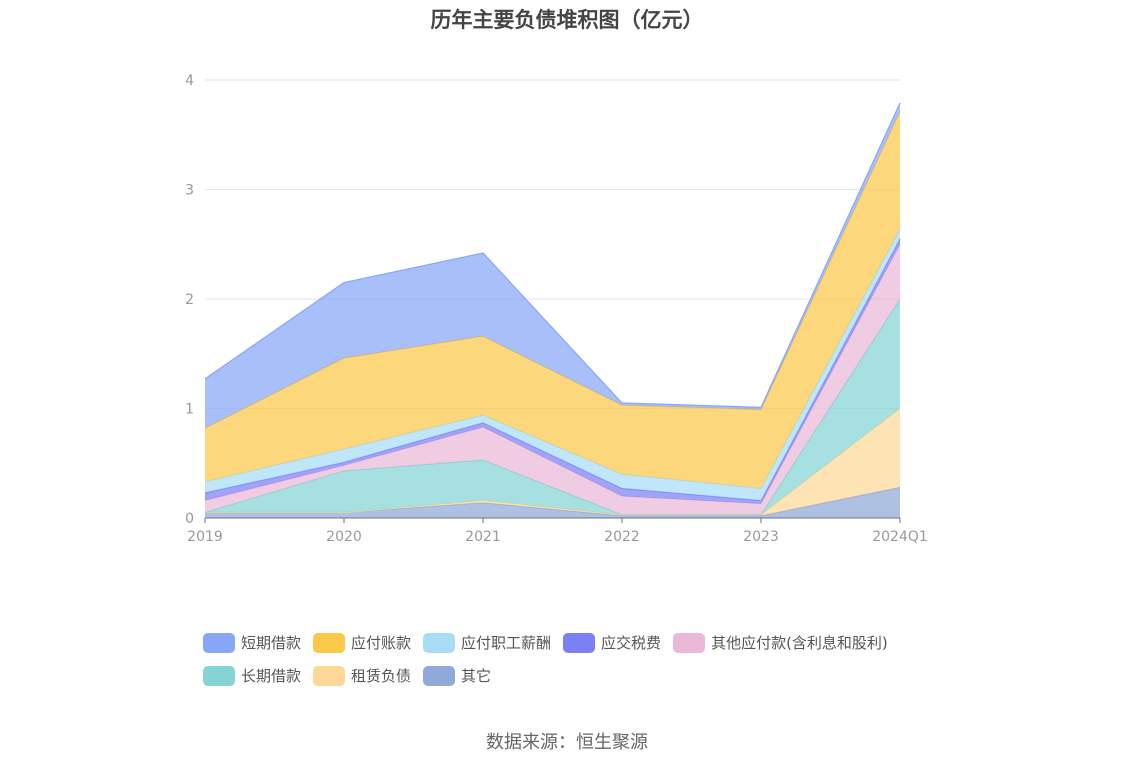  What do you see at coordinates (271, 676) in the screenshot?
I see `legend-label: 长期借款` at bounding box center [271, 676].